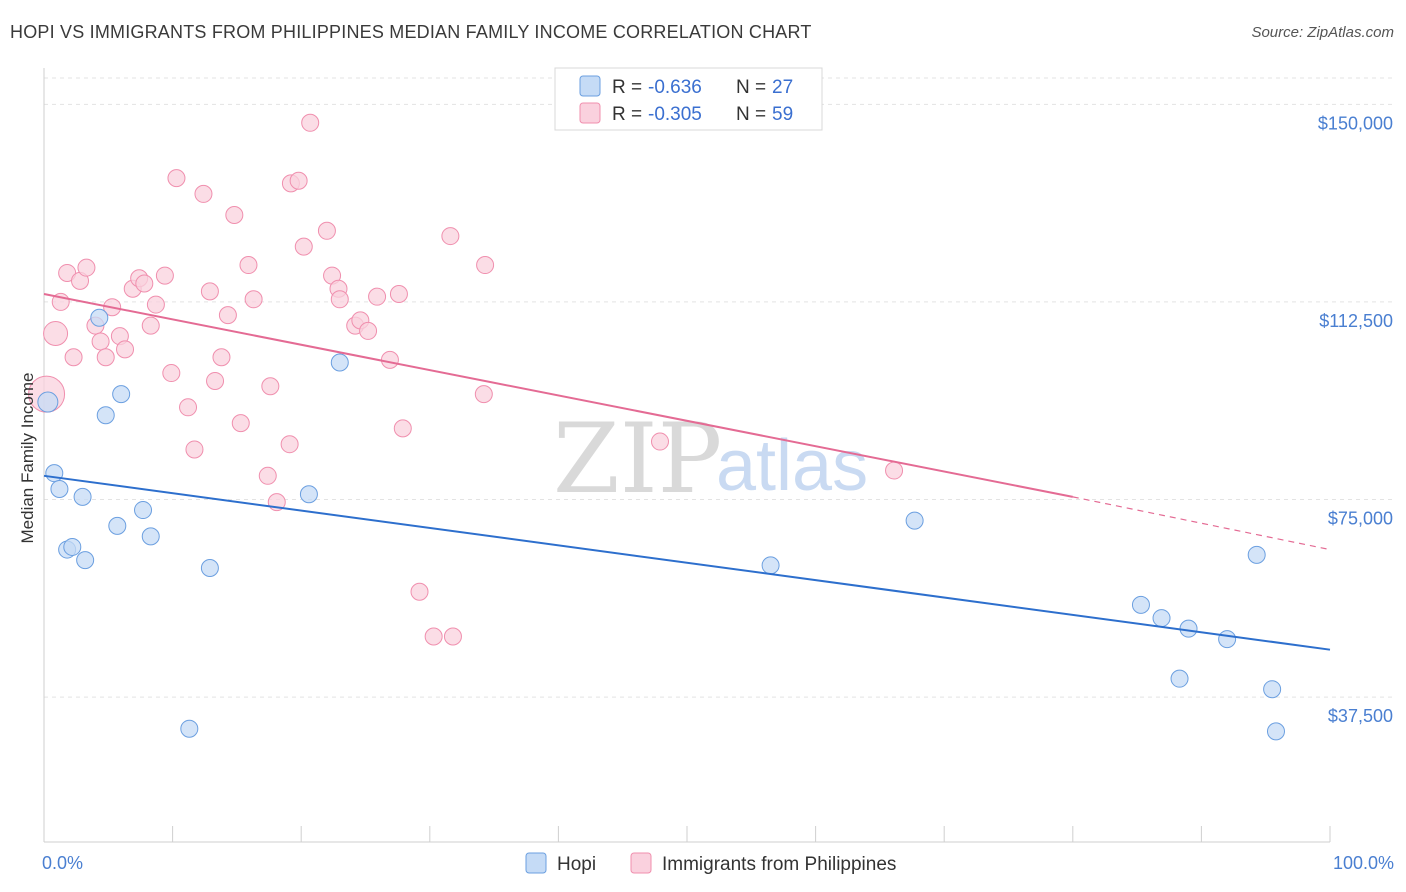 This screenshot has height=892, width=1406. Describe the element at coordinates (1322, 32) in the screenshot. I see `source-note: Source: ZipAtlas.com` at that location.